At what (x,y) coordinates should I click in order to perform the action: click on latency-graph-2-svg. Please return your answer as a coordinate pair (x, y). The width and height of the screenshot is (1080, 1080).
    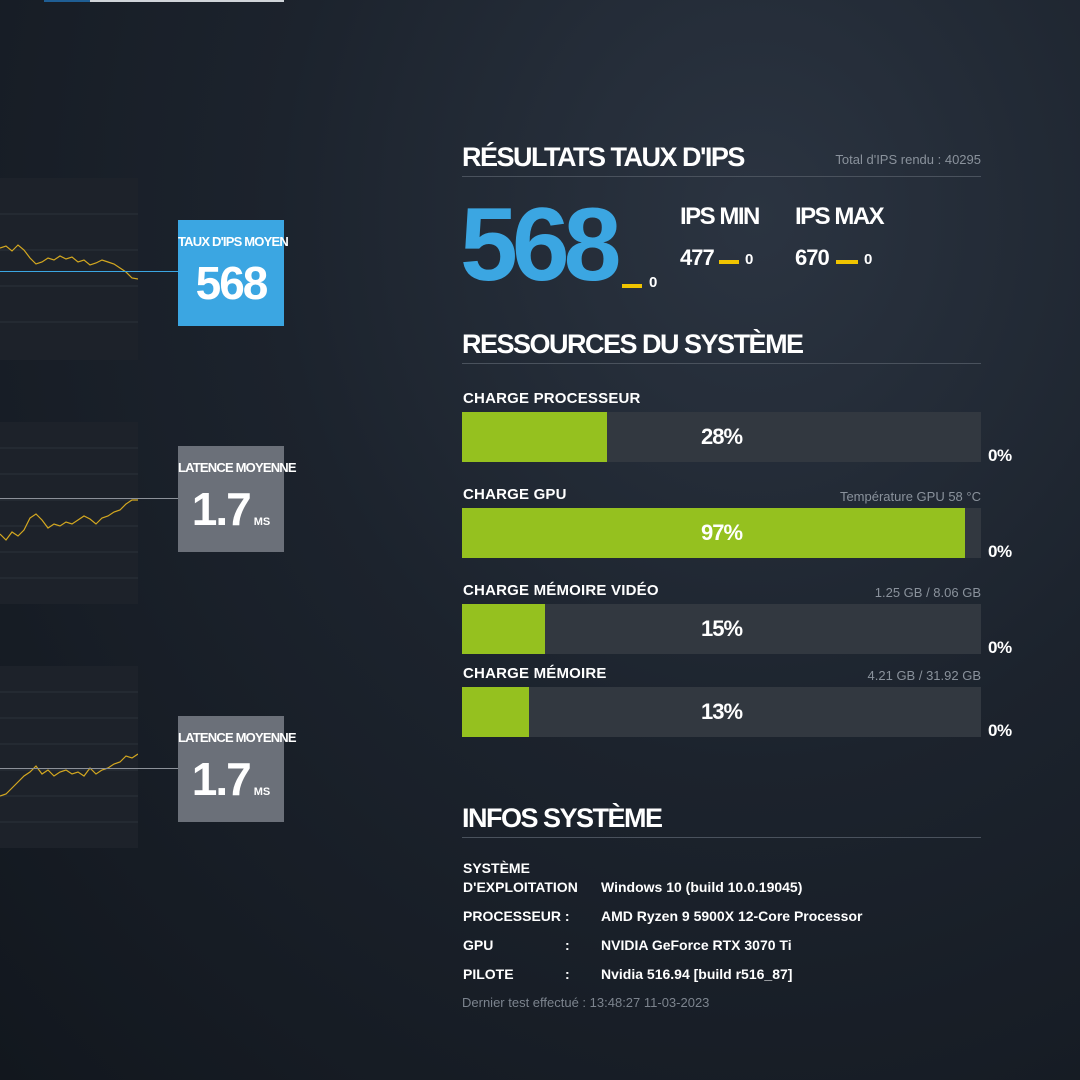
    Looking at the image, I should click on (69, 757).